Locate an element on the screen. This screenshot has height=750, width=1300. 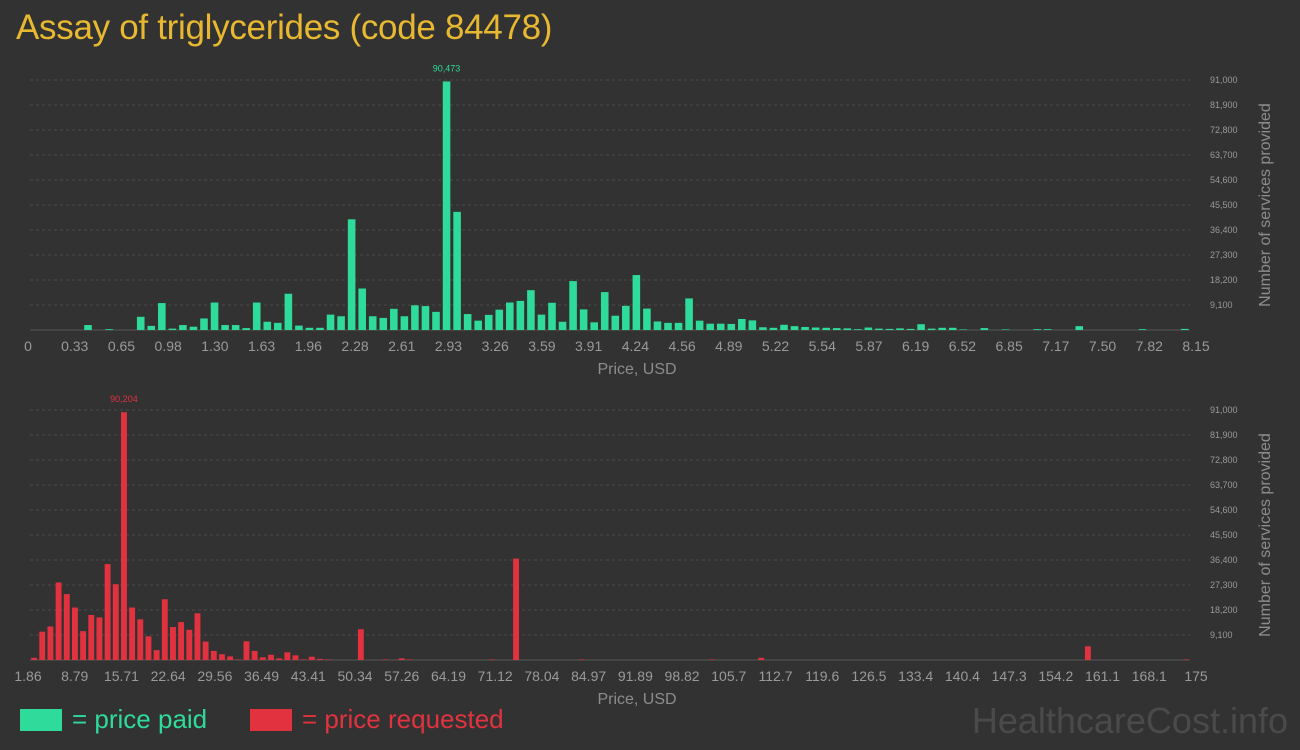
x-tick-label: 175 is located at coordinates (1196, 676).